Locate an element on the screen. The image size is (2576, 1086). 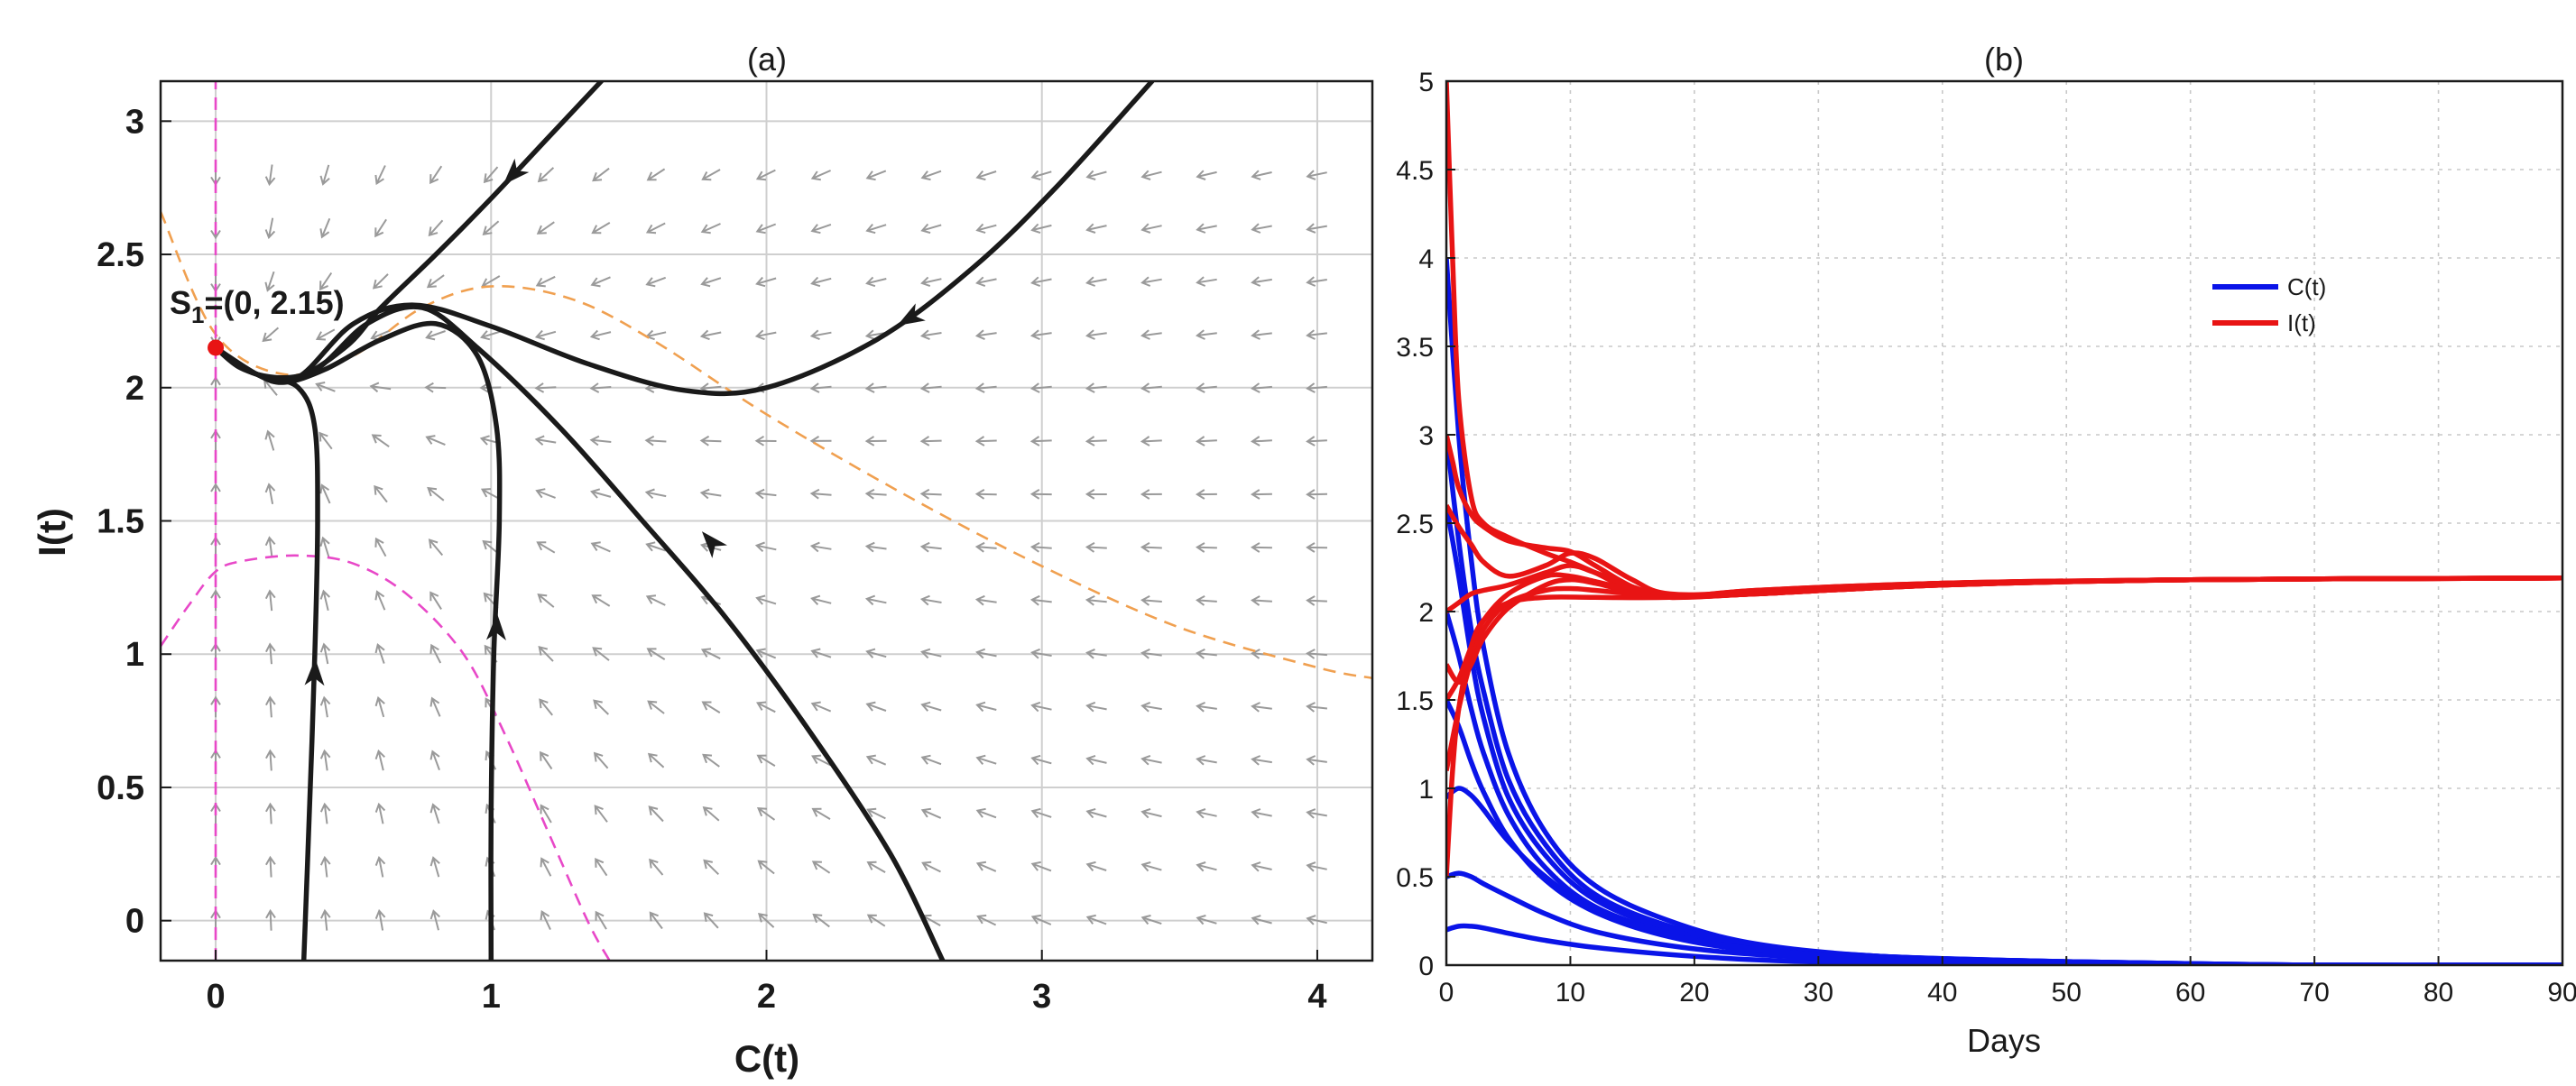
panel-a-y-ticks: 0 0.5 1 1.5 2 2.5 3 is located at coordinates (134, 522).